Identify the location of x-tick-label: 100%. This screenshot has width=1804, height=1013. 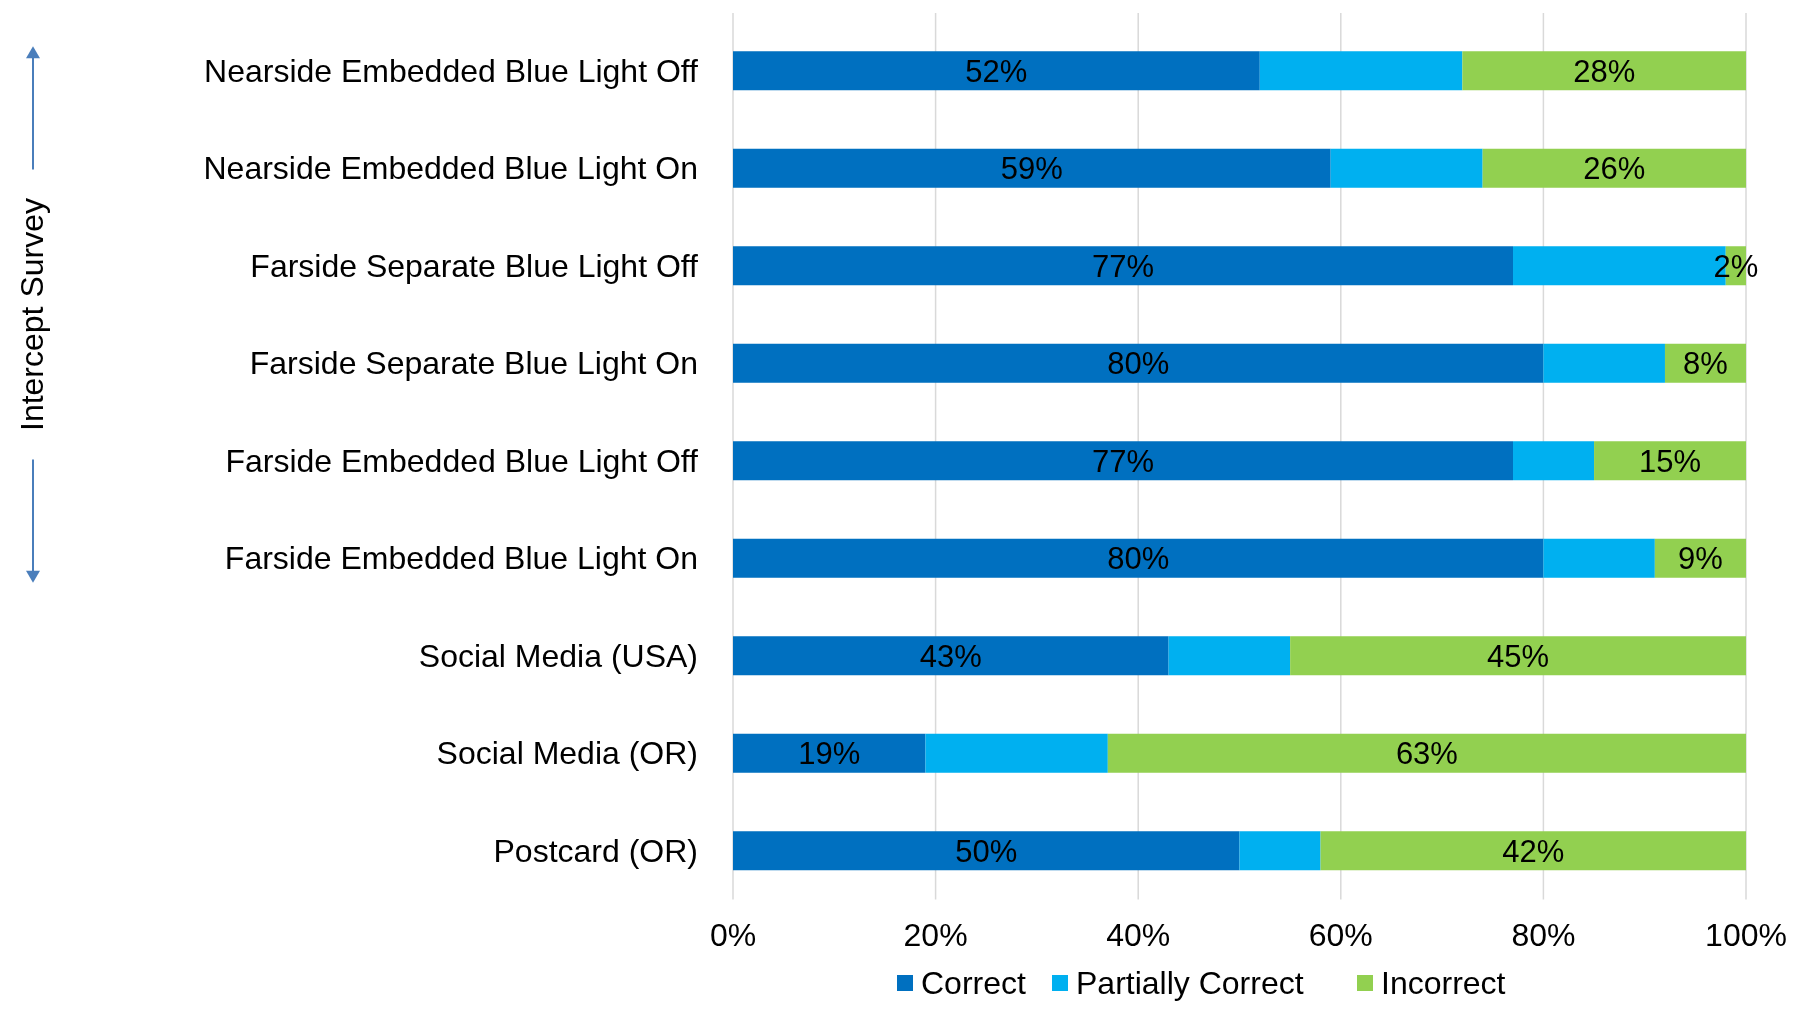
(1746, 935).